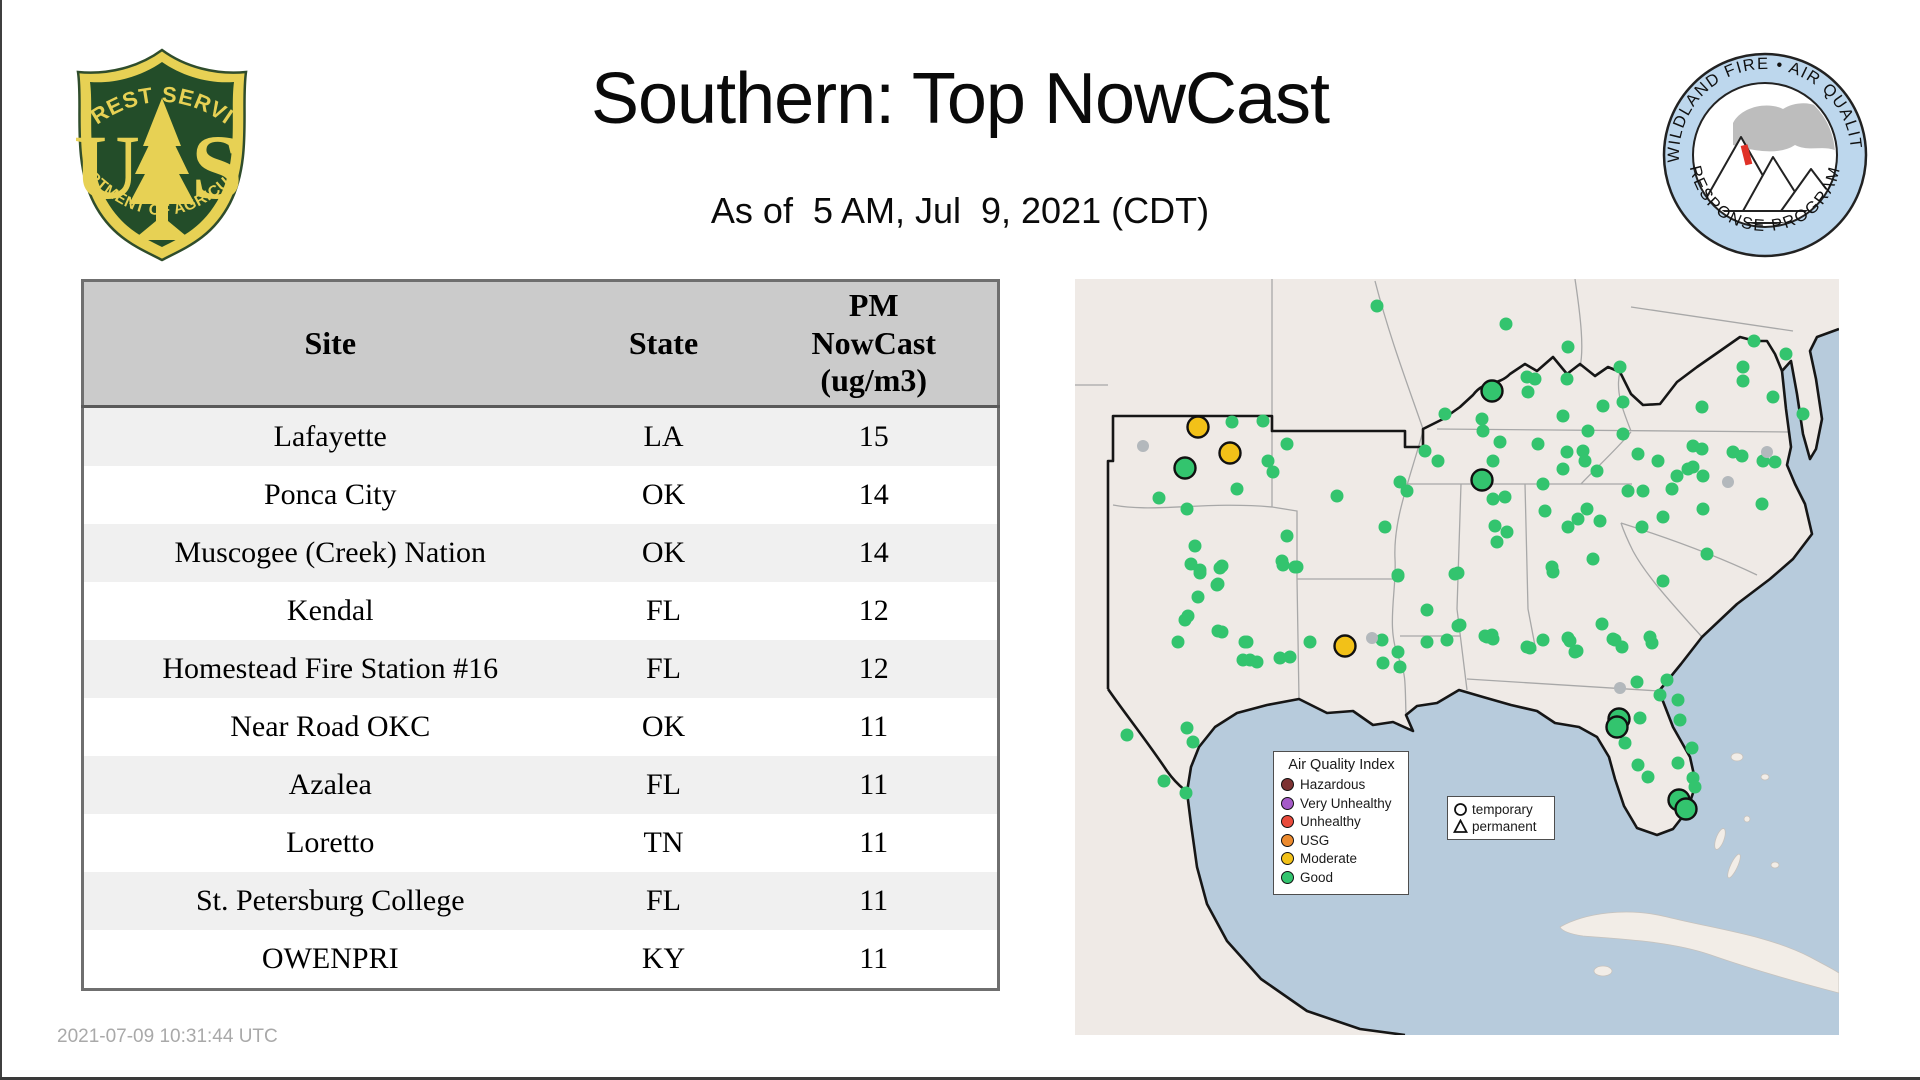 The image size is (1920, 1080). Describe the element at coordinates (330, 842) in the screenshot. I see `site-cell: Loretto` at that location.